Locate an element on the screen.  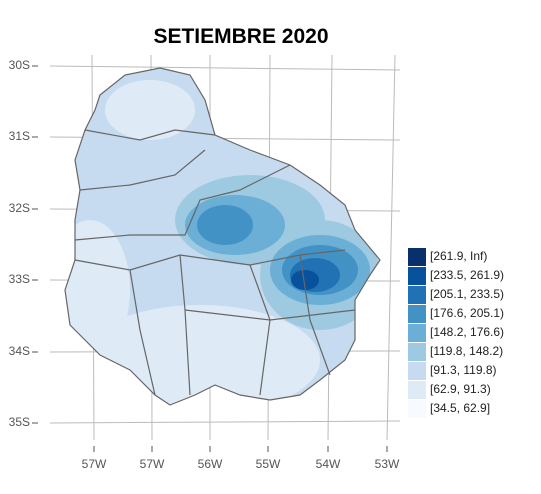
legend-label: [233.5, 261.9) is located at coordinates (467, 275).